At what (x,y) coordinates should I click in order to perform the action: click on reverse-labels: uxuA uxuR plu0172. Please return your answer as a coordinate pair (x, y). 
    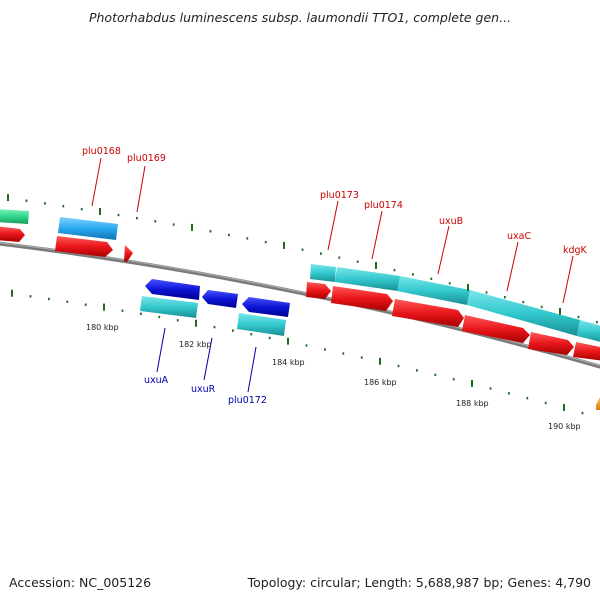
    Looking at the image, I should click on (205, 390).